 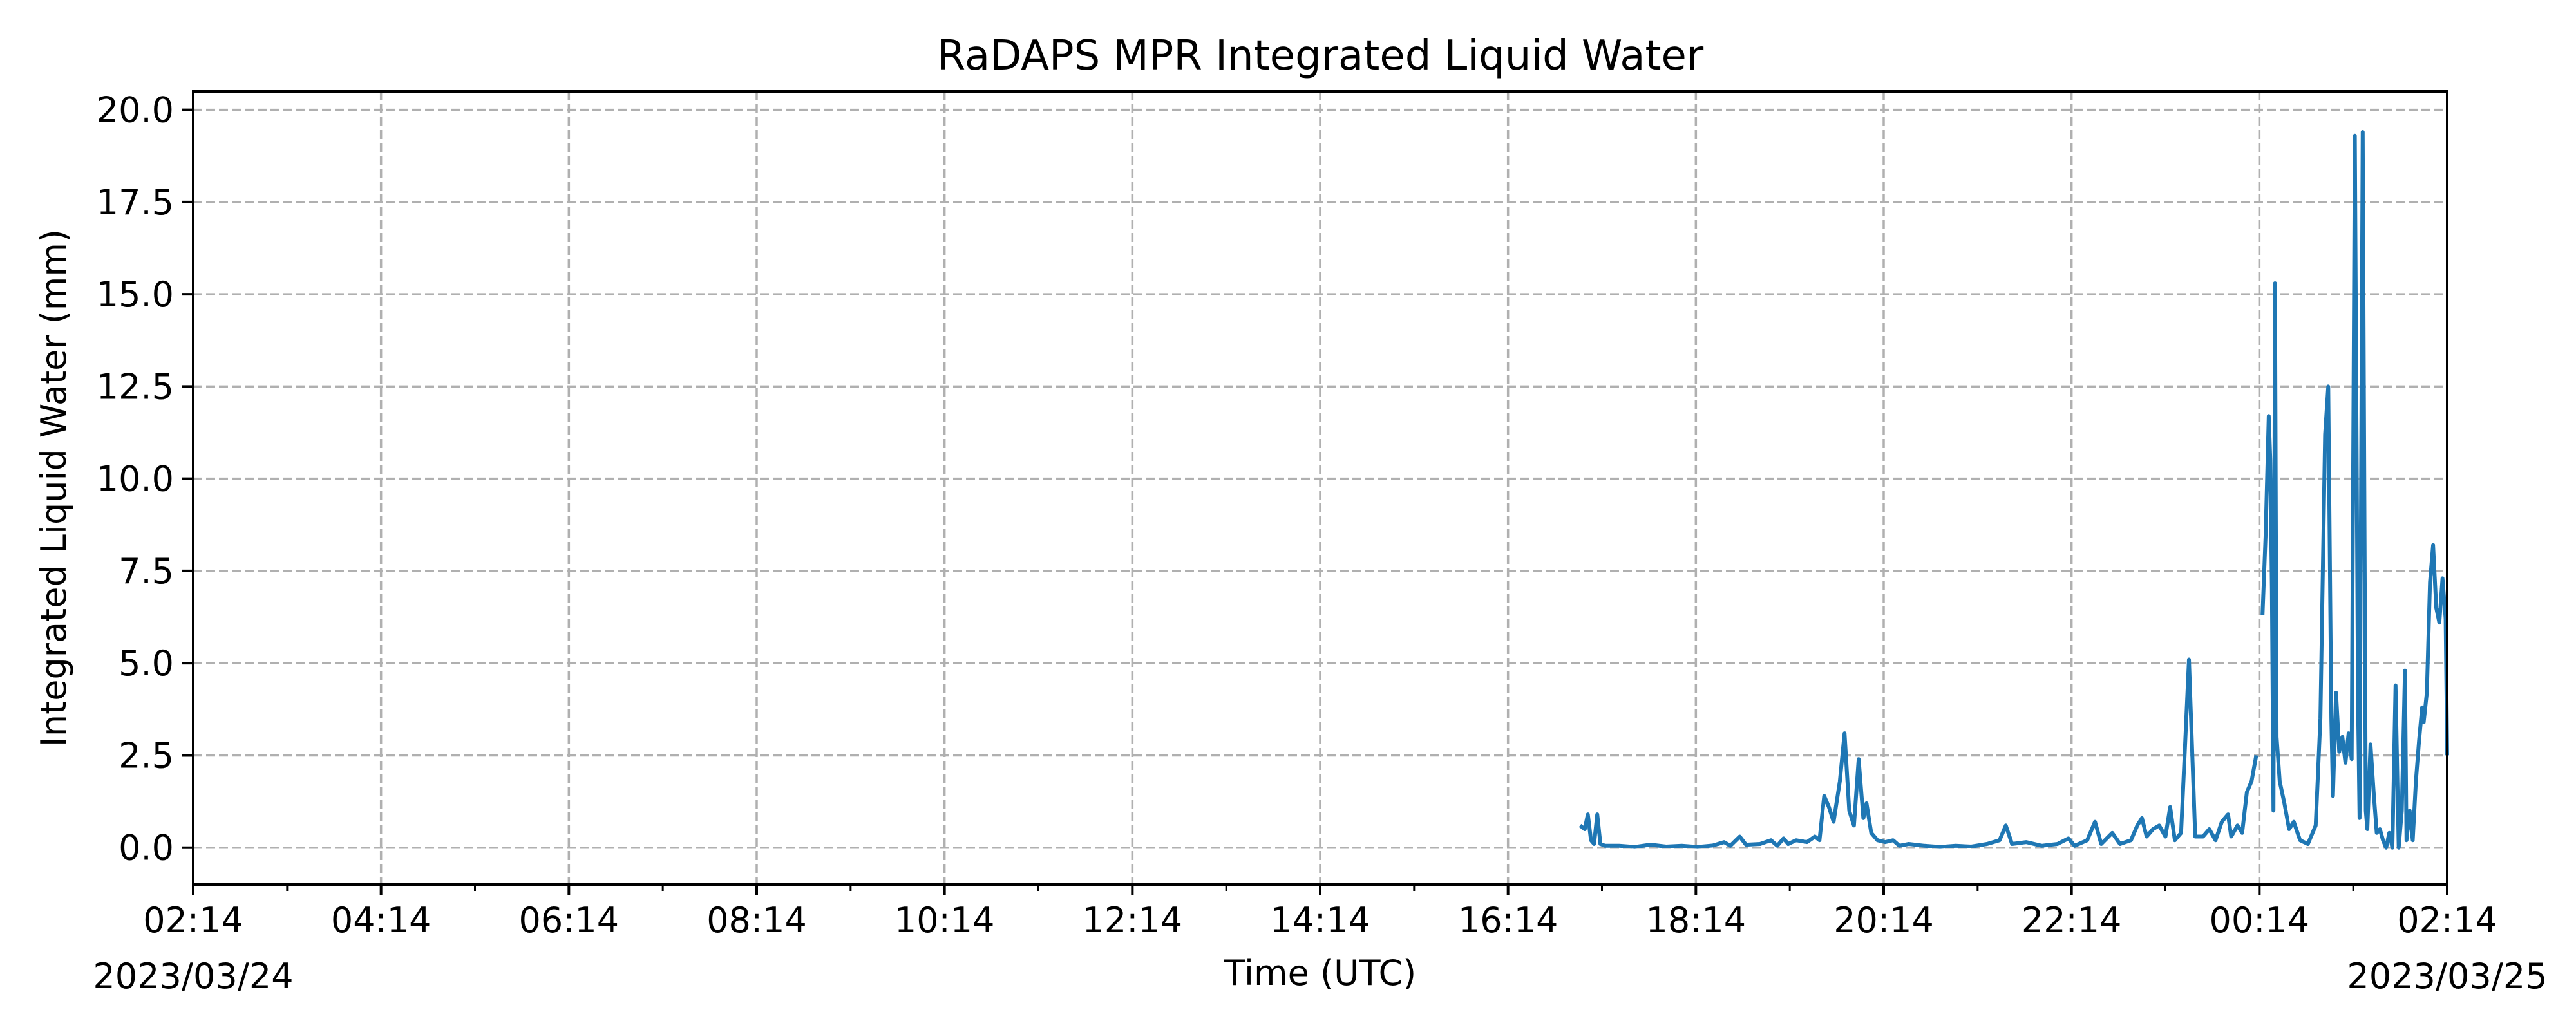 I want to click on chart-title: RaDAPS MPR Integrated Liquid Water, so click(x=1320, y=56).